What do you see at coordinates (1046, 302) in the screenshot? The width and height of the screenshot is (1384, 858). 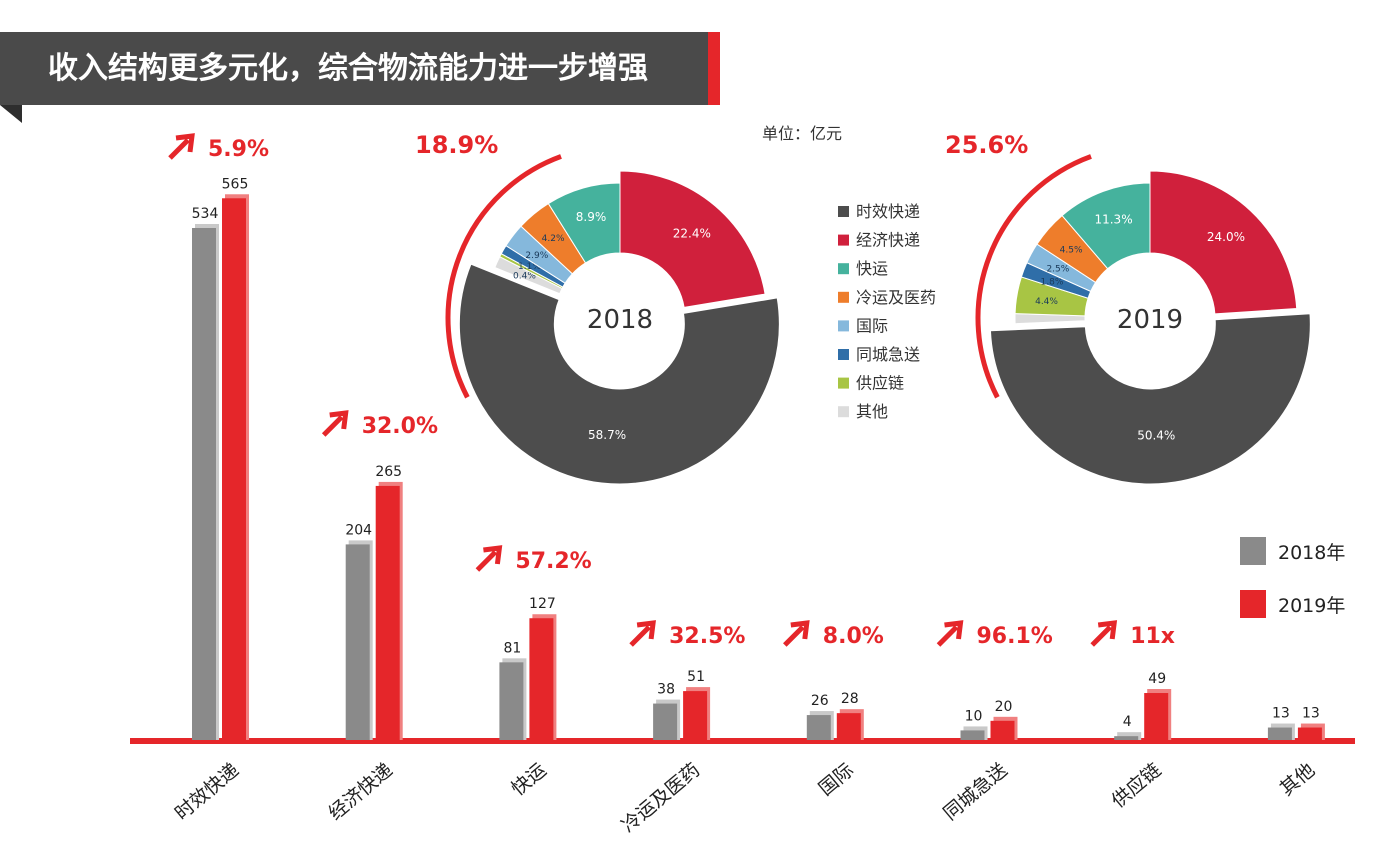 I see `donut-slice-label: 4.4%` at bounding box center [1046, 302].